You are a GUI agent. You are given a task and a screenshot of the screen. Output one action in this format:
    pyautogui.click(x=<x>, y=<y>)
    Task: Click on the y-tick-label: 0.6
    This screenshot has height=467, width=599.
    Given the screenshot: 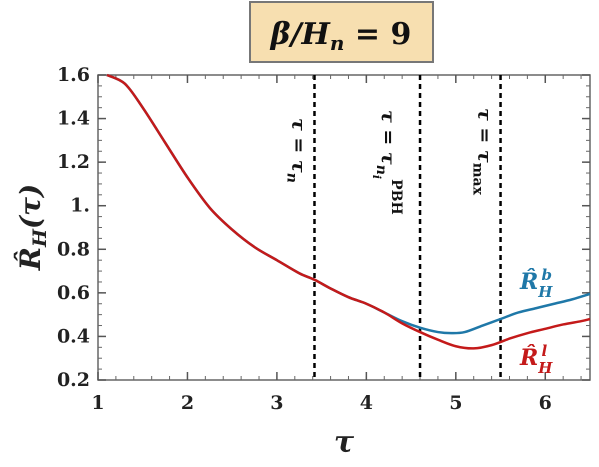 What is the action you would take?
    pyautogui.click(x=73, y=293)
    